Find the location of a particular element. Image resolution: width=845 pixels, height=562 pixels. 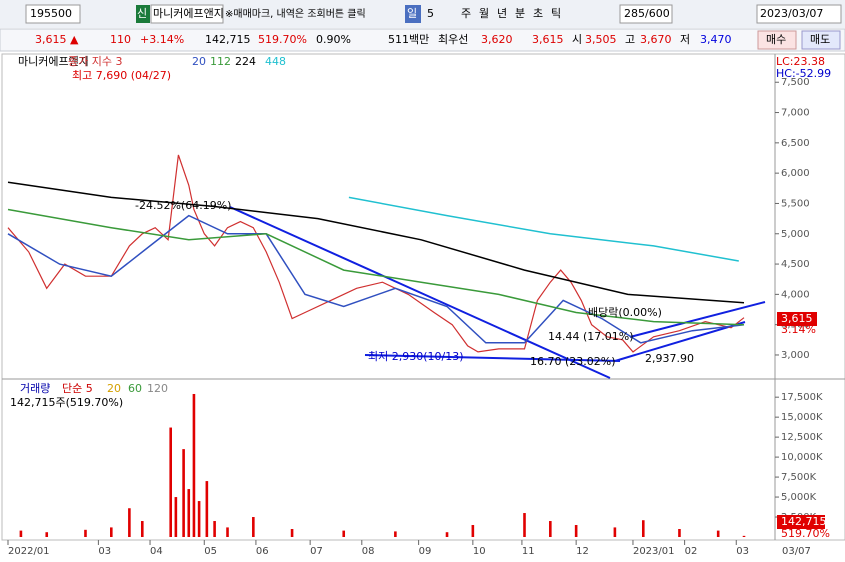

y-tick-label: 7,500K is located at coordinates (799, 477).